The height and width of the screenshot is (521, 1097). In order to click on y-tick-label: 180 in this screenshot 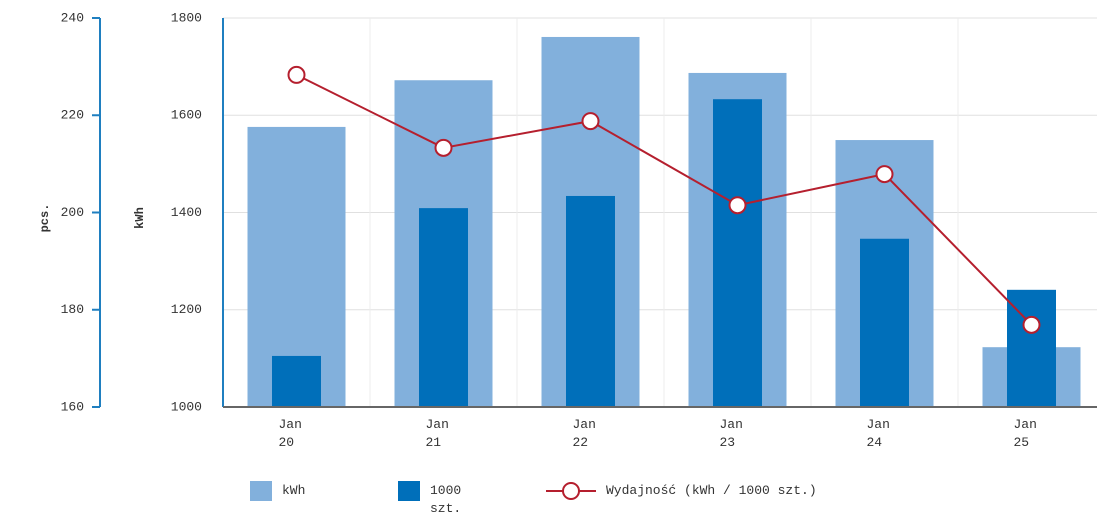, I will do `click(72, 309)`.